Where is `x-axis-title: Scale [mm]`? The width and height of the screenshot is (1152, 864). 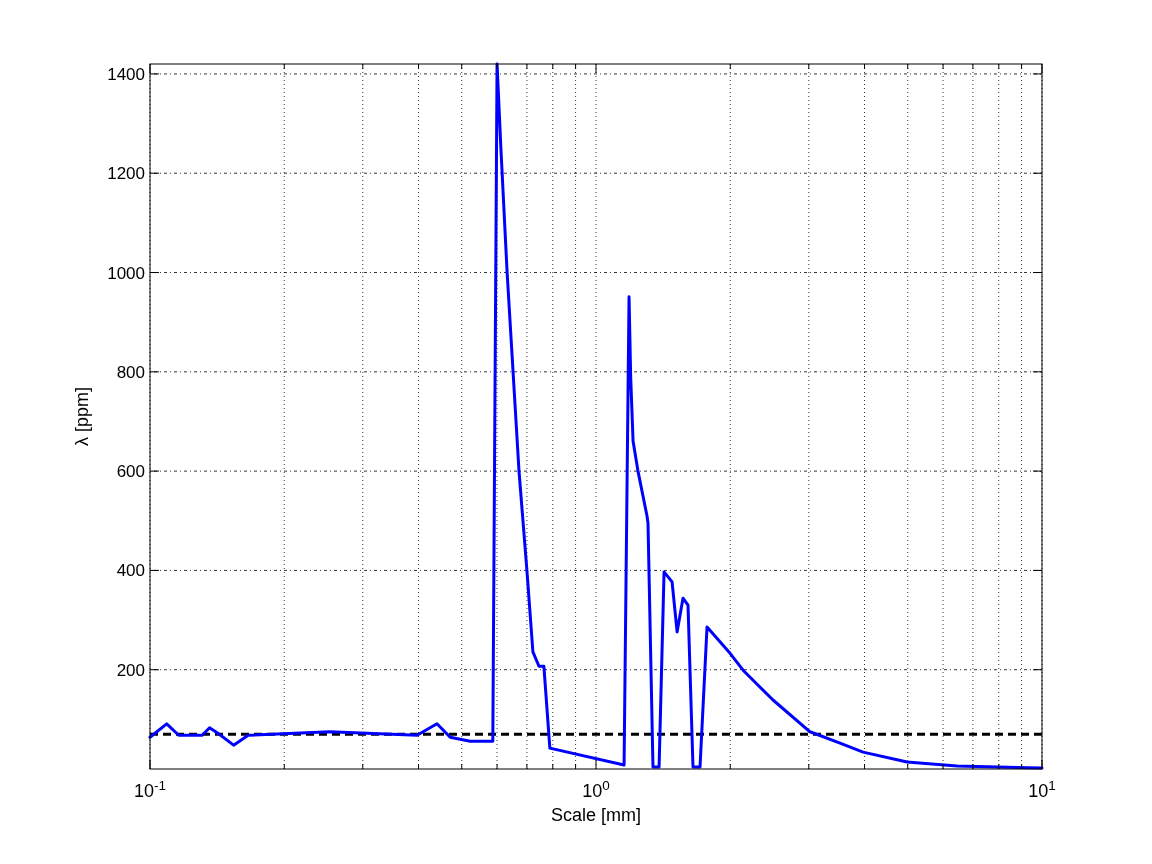 x-axis-title: Scale [mm] is located at coordinates (596, 815).